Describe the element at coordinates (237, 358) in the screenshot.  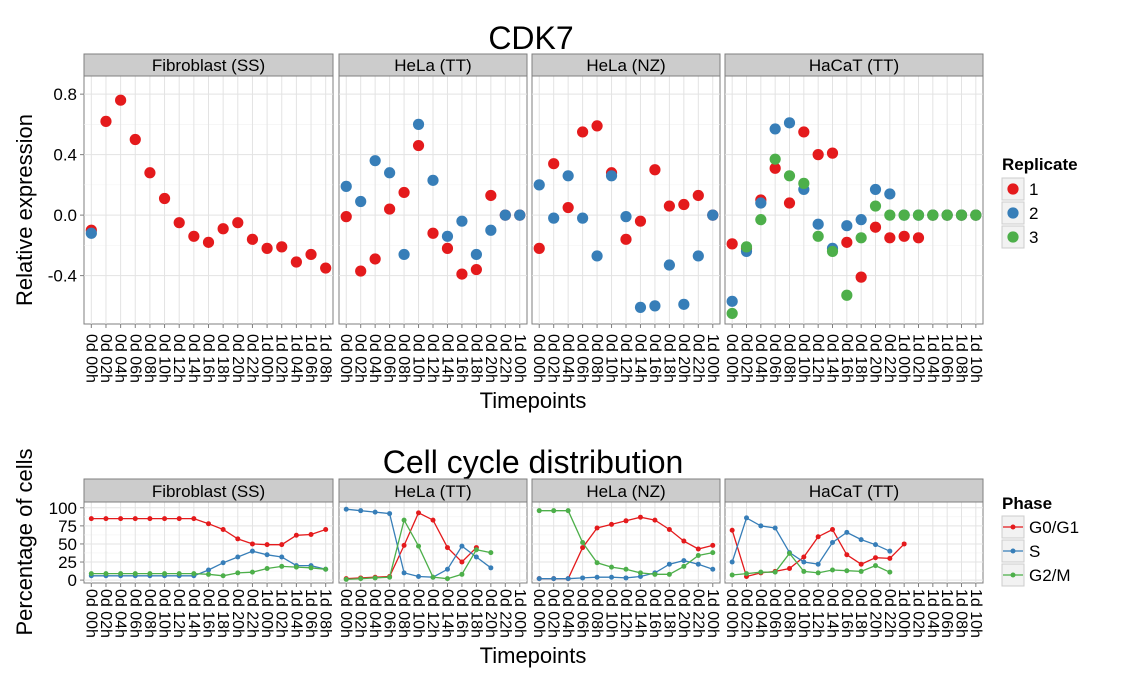
I see `expression-x-tick-label: 0d 20h` at that location.